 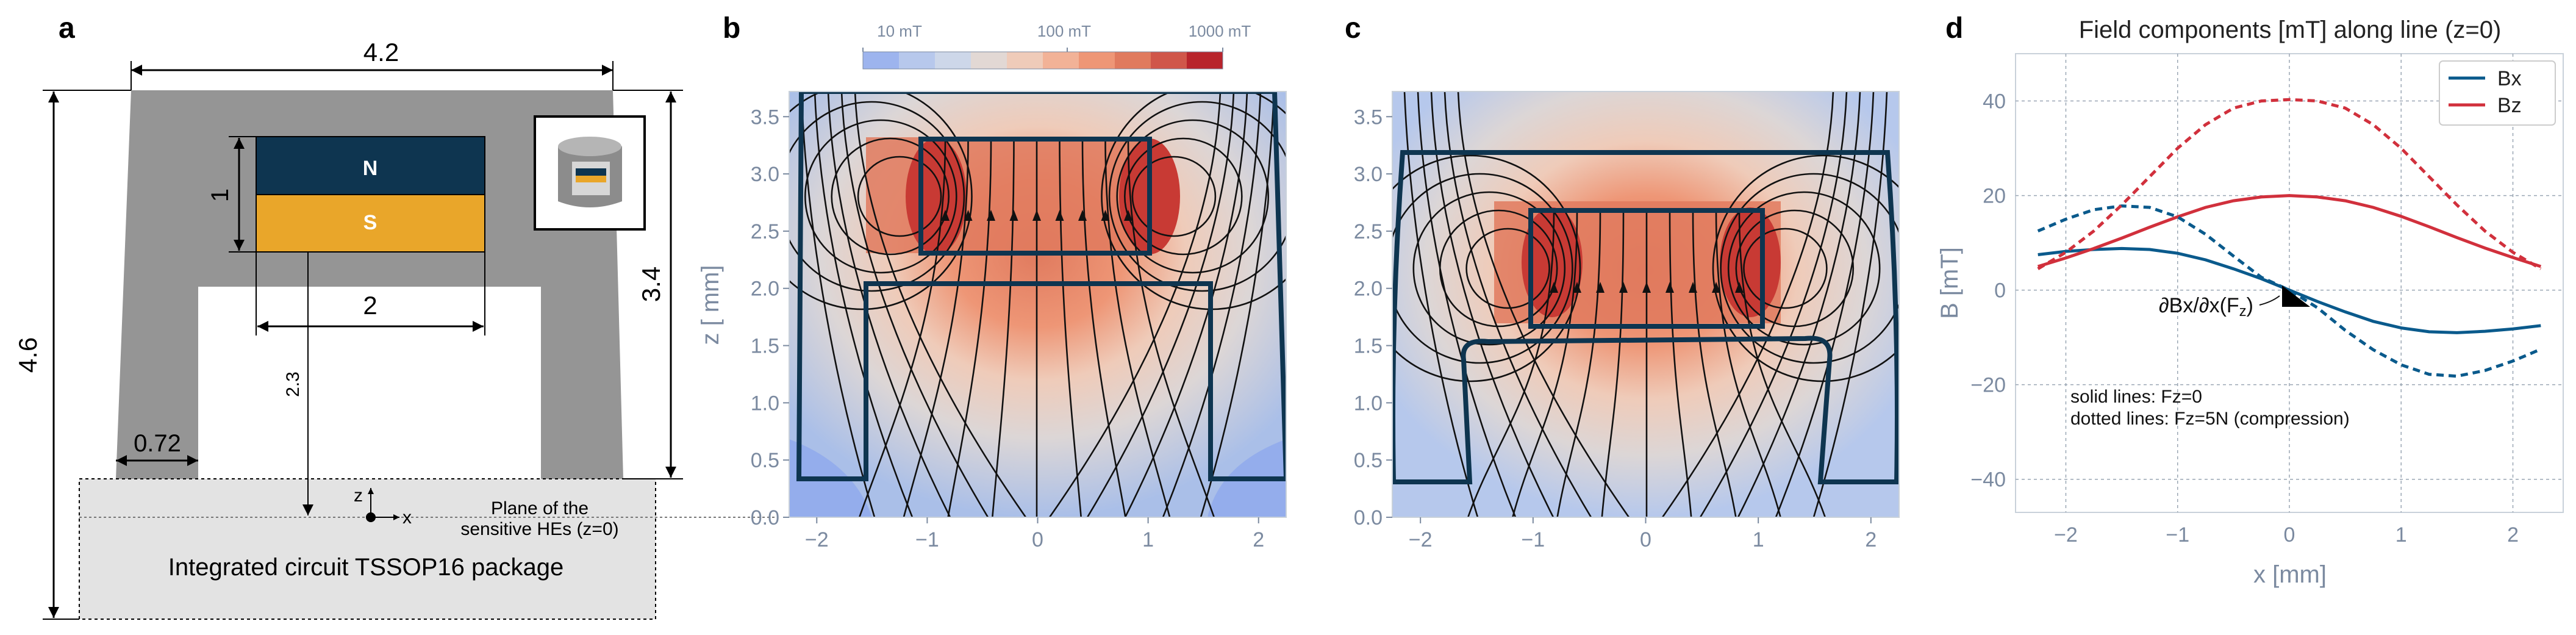 I want to click on dim-height: 4.6, so click(x=27, y=355).